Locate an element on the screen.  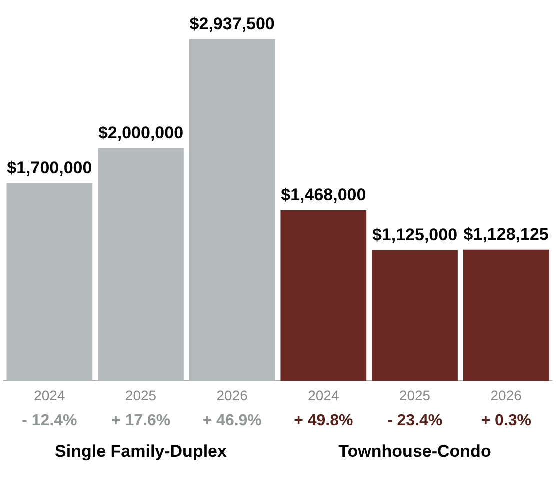
data-label: $2,000,000 is located at coordinates (141, 133).